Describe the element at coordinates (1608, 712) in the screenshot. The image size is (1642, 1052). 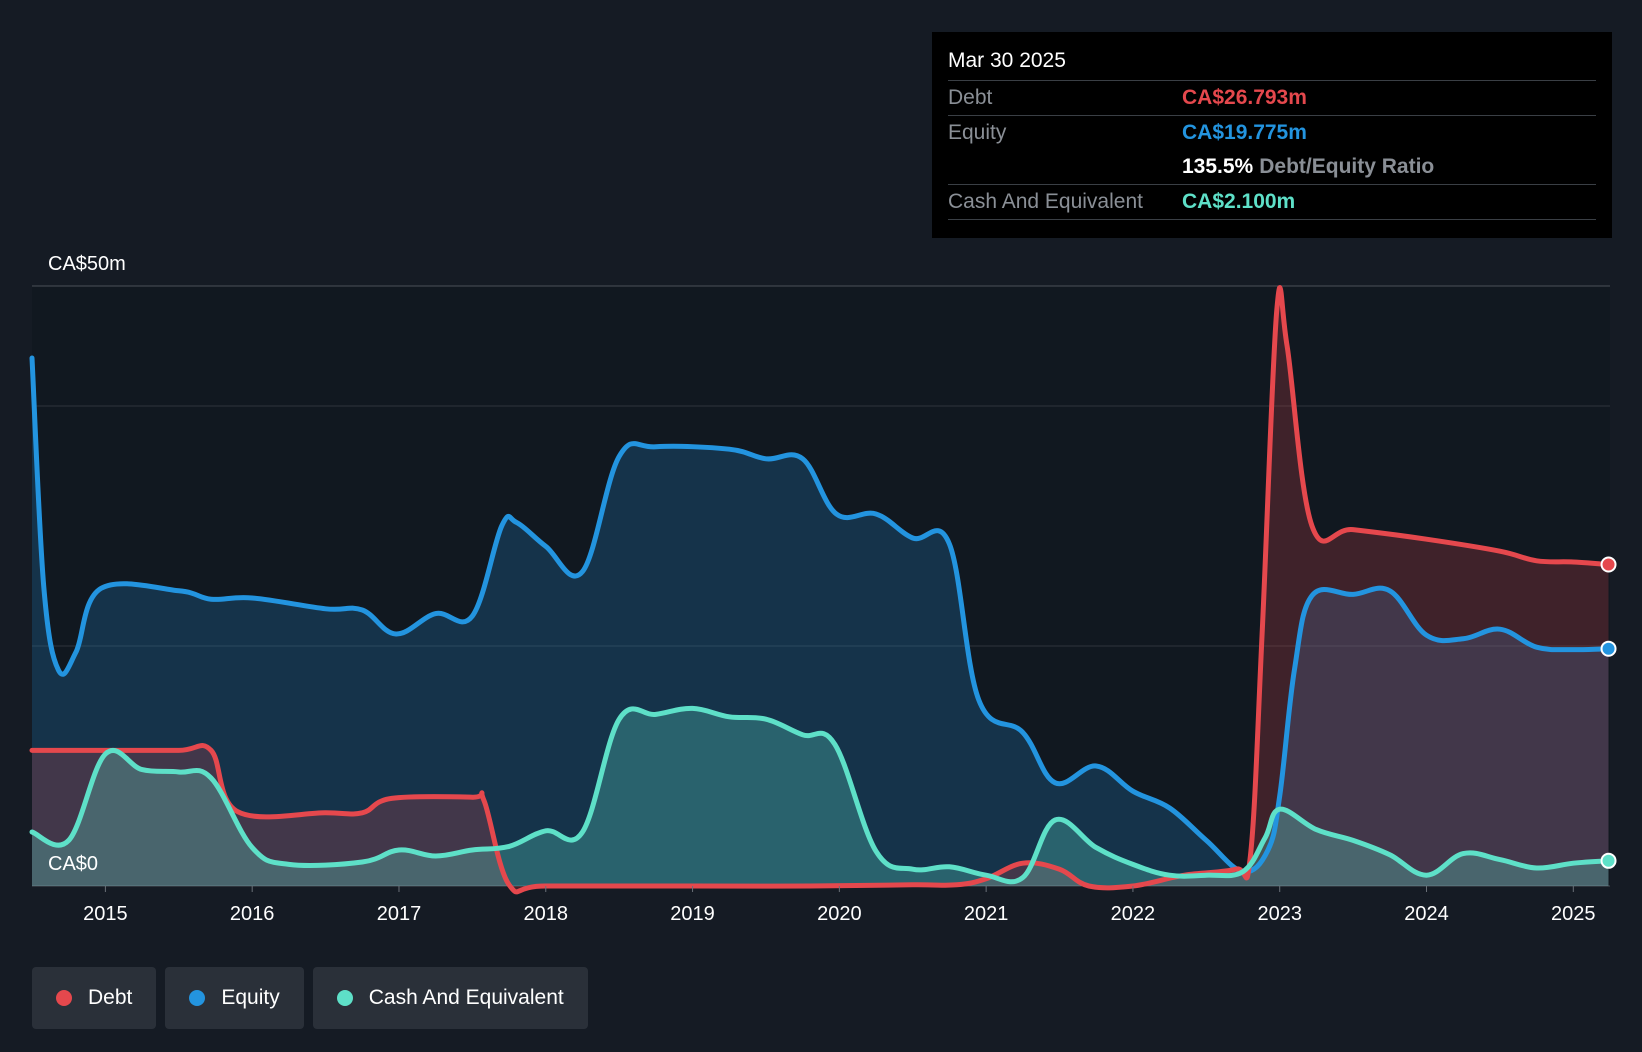
I see `end-markers` at that location.